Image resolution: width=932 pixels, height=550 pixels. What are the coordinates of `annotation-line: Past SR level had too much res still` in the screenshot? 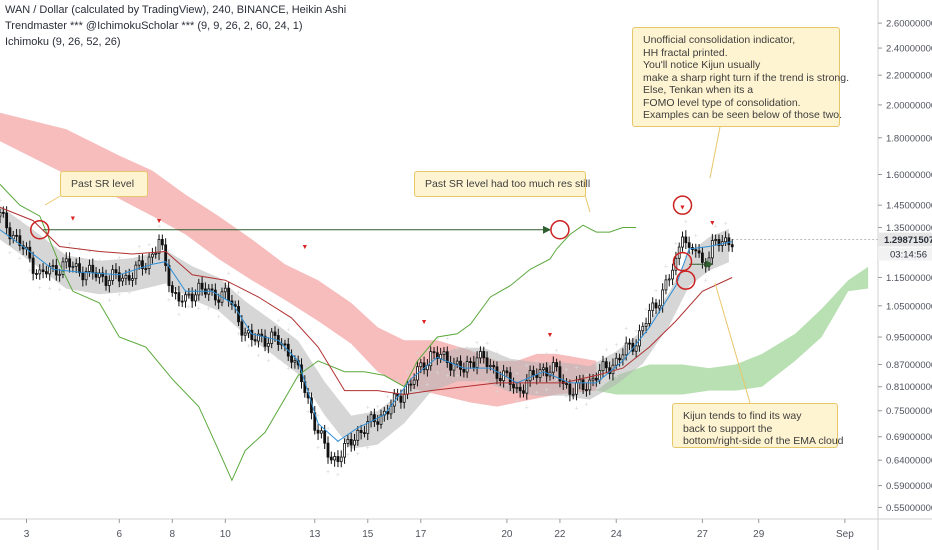 It's located at (508, 184).